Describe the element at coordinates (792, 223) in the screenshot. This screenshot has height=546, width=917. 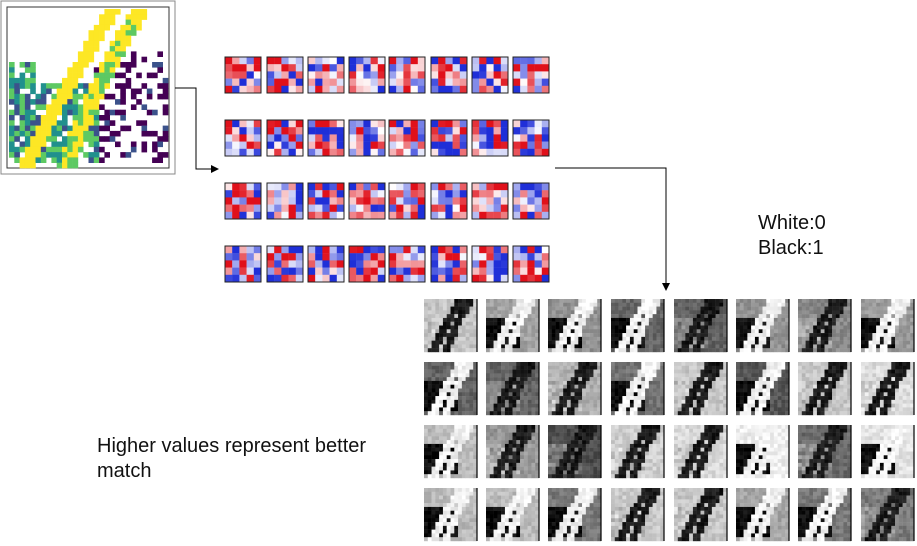
I see `legend-white: White:0` at that location.